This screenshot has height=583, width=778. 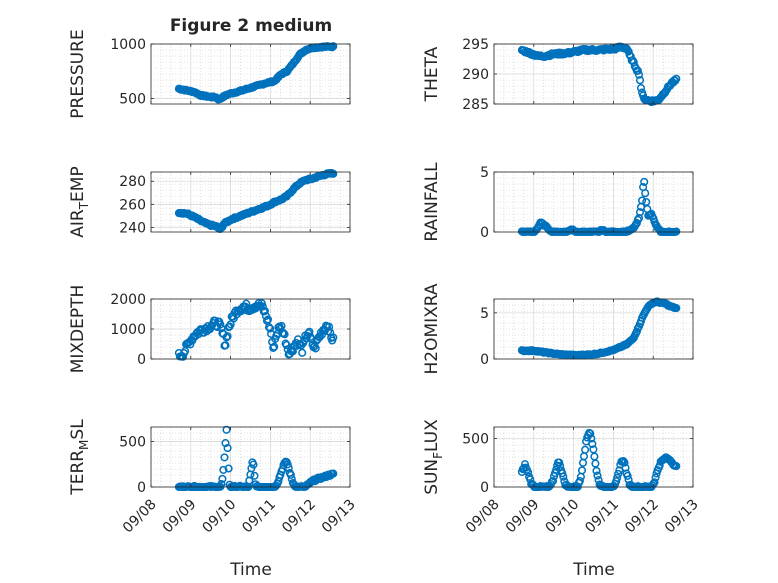 I want to click on subplot-6: 0 5 H2OMIXRA, so click(x=558, y=329).